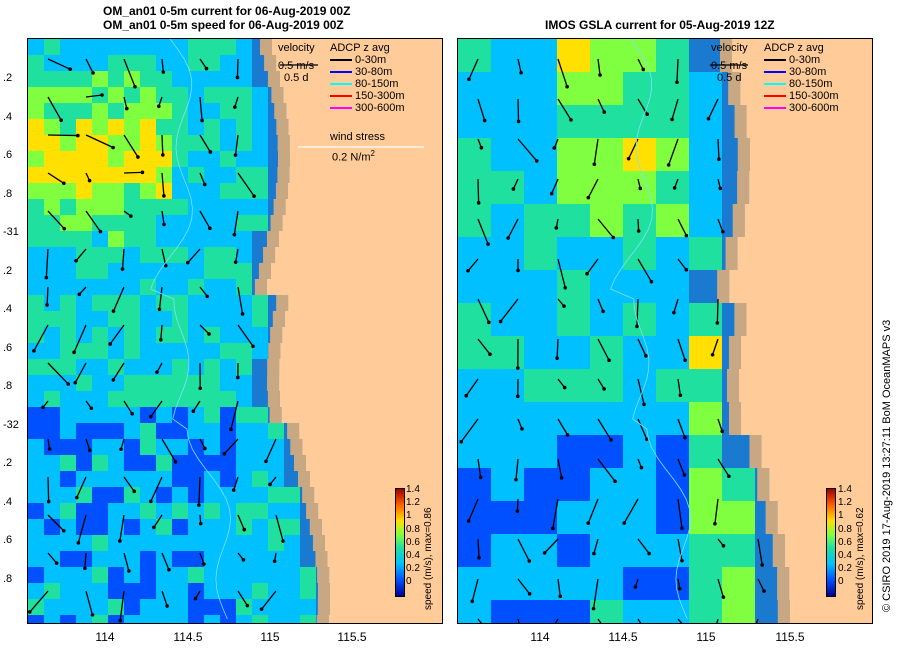 Image resolution: width=900 pixels, height=650 pixels. What do you see at coordinates (729, 48) in the screenshot?
I see `velocity-label-right: velocity` at bounding box center [729, 48].